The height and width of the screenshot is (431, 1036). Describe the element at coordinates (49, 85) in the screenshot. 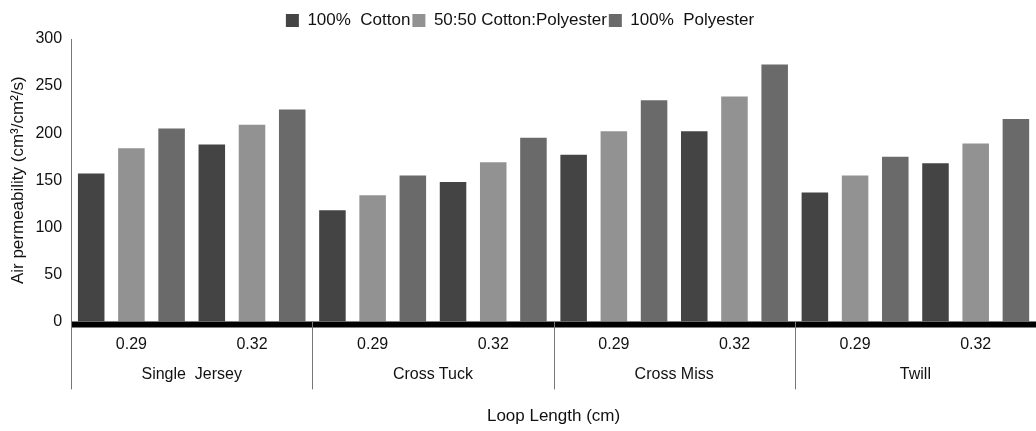

I see `y-tick-label: 250` at that location.